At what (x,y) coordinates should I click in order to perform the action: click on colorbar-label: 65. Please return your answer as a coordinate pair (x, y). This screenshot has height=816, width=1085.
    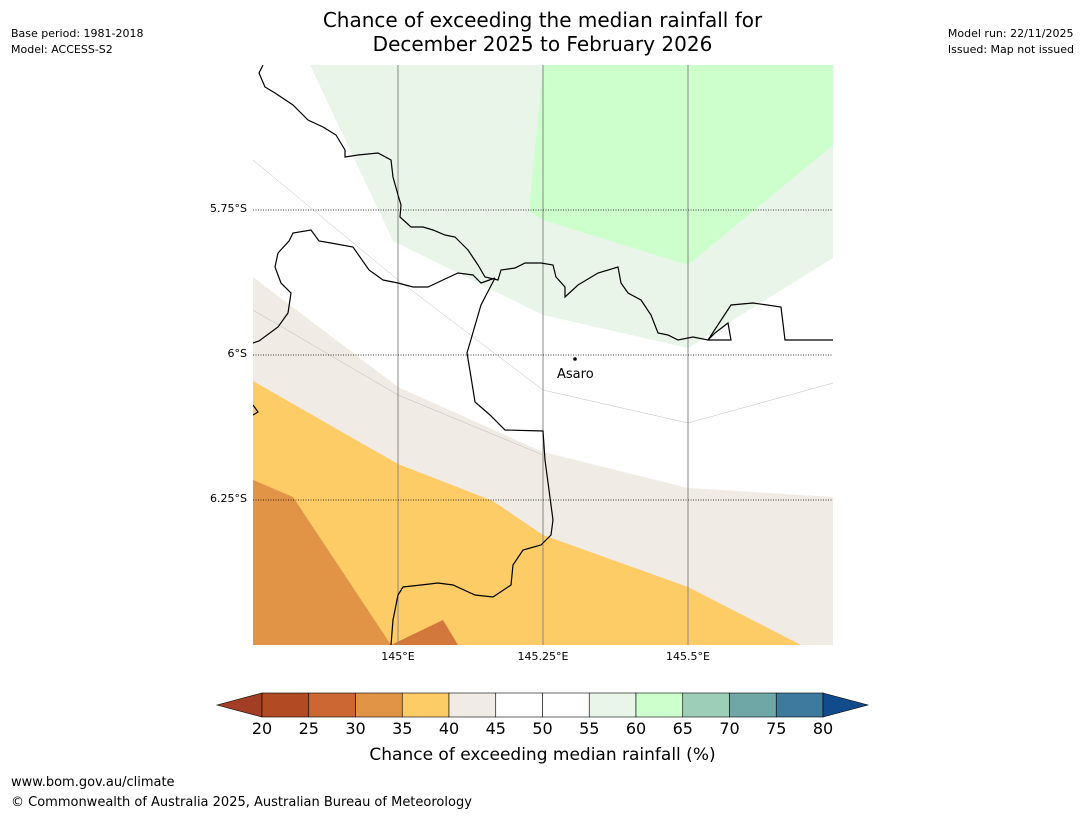
    Looking at the image, I should click on (682, 728).